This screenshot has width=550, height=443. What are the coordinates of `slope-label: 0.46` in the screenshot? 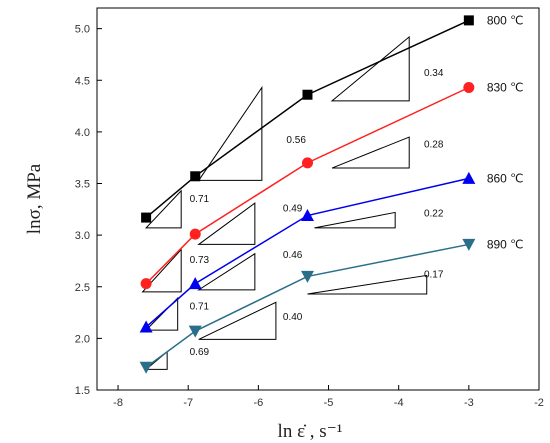 It's located at (293, 255).